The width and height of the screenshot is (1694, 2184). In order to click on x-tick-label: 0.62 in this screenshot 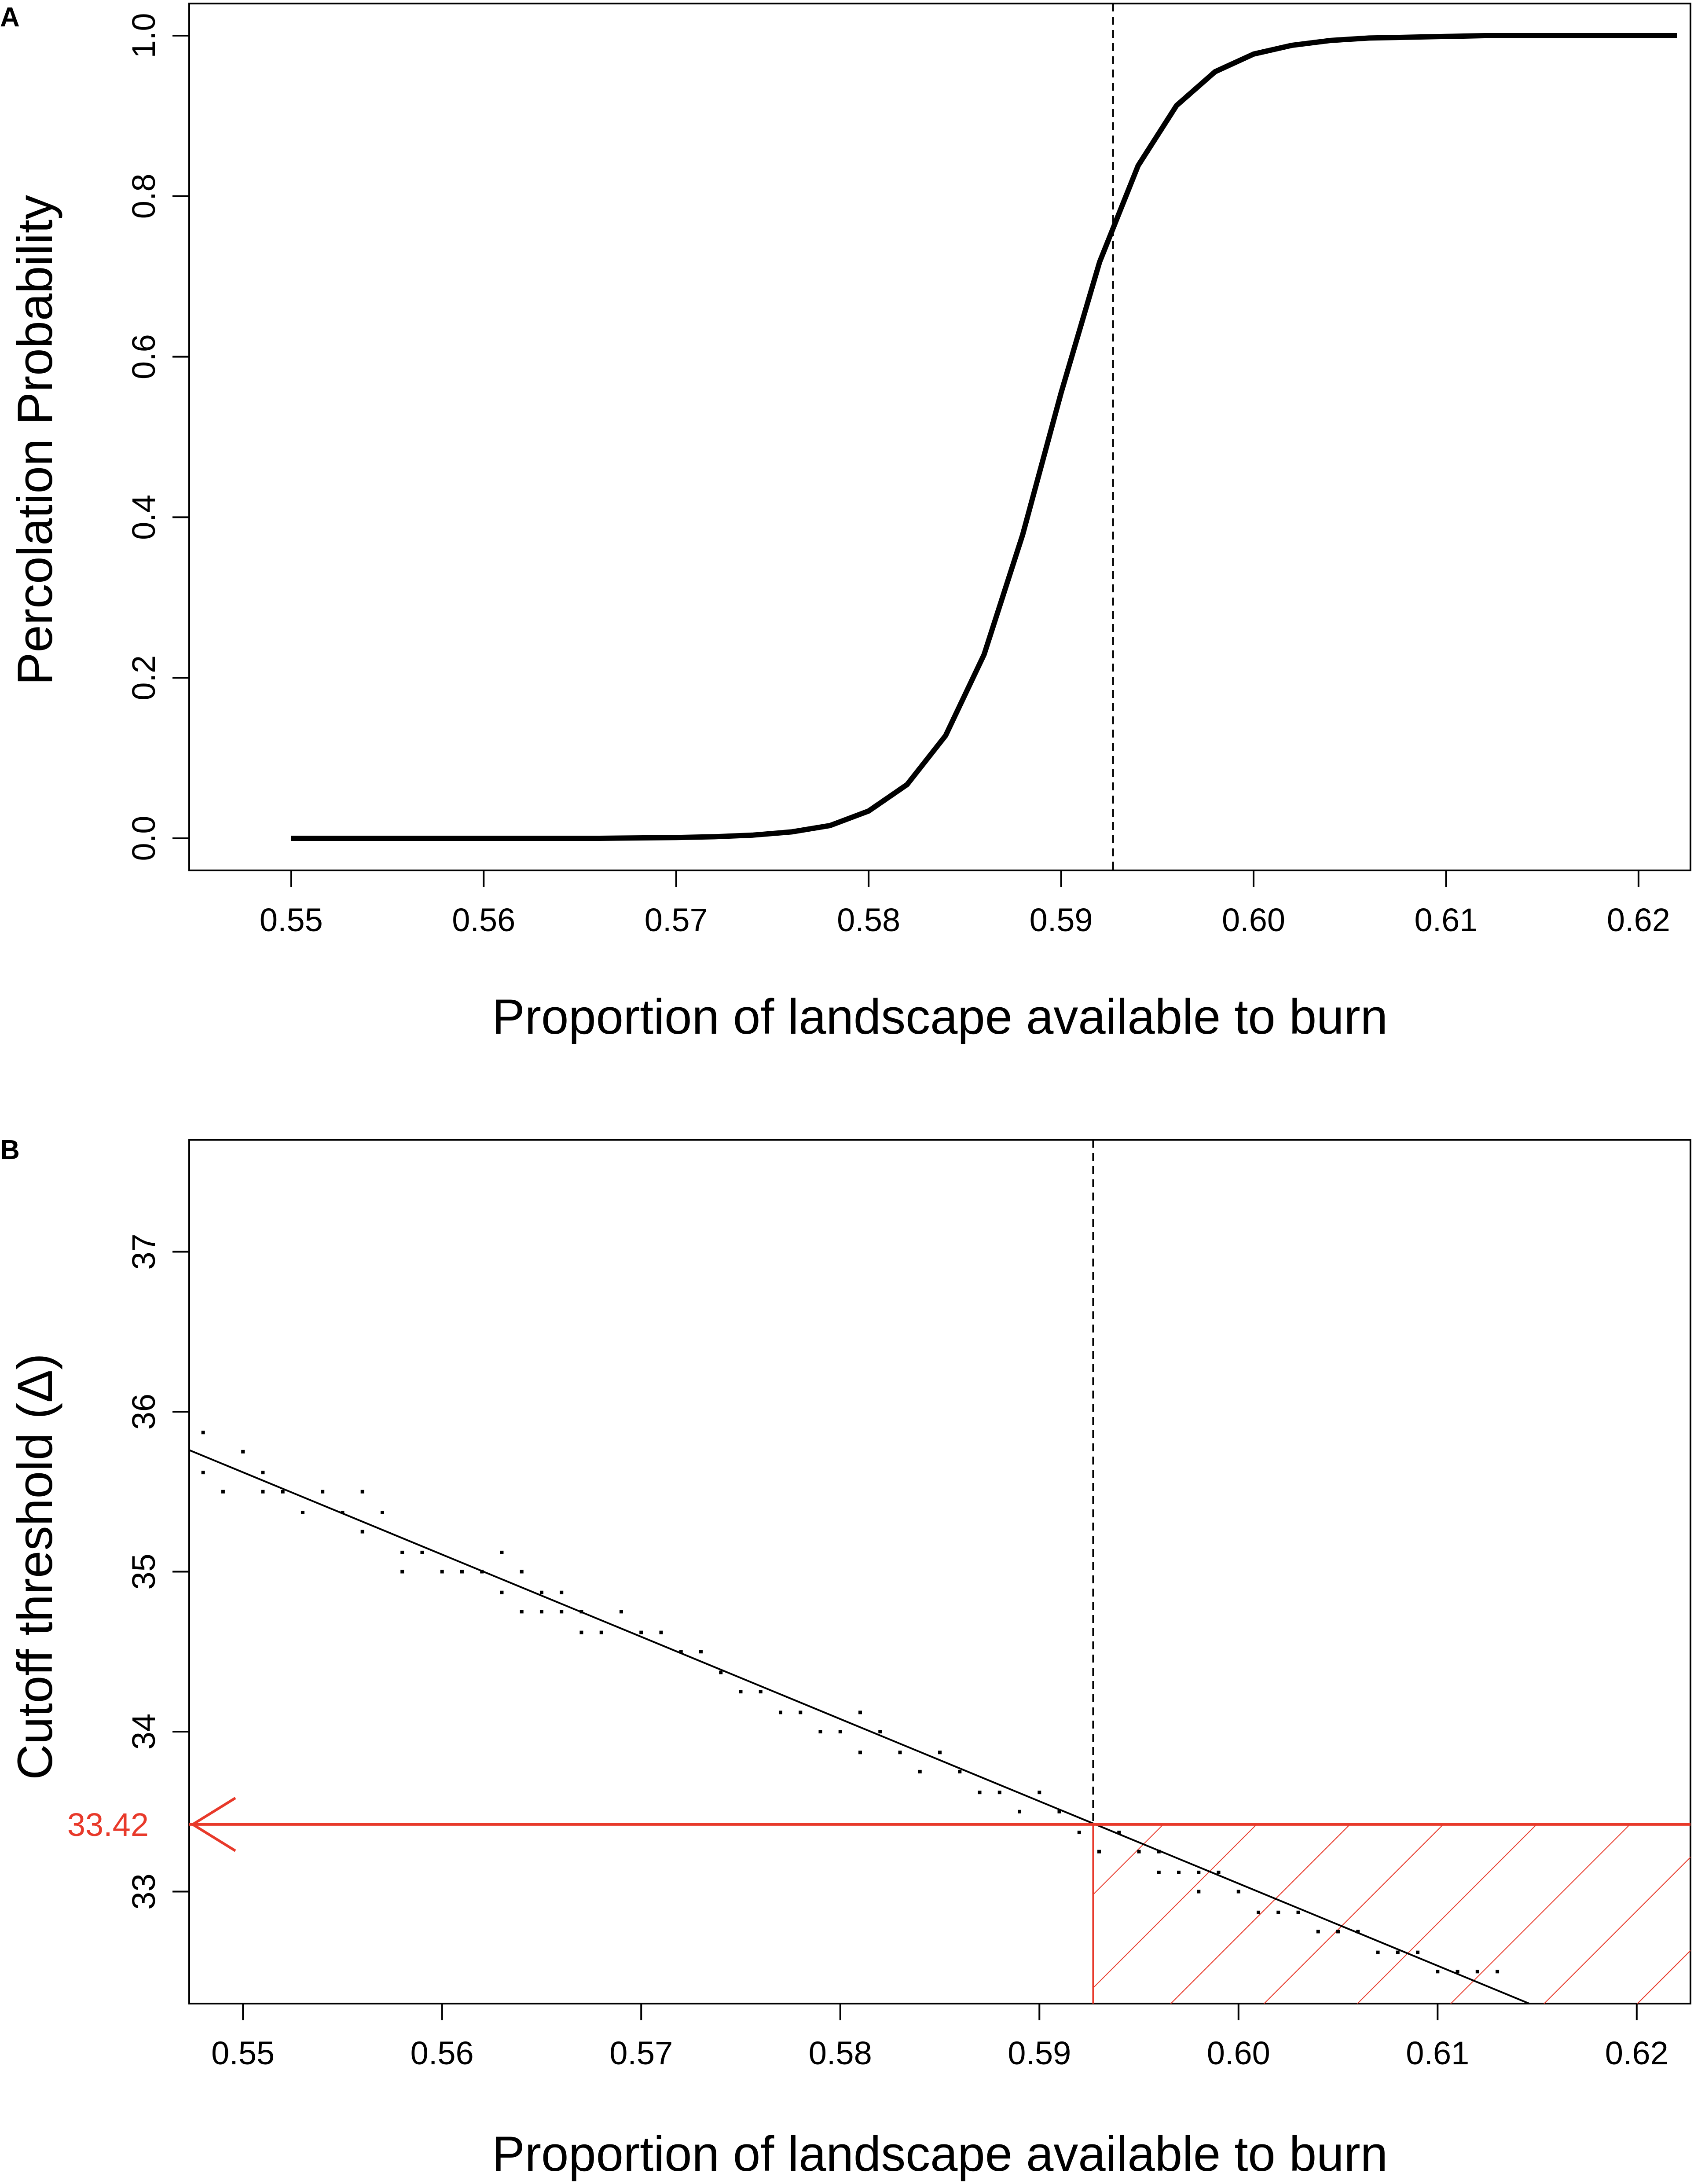, I will do `click(1636, 2053)`.